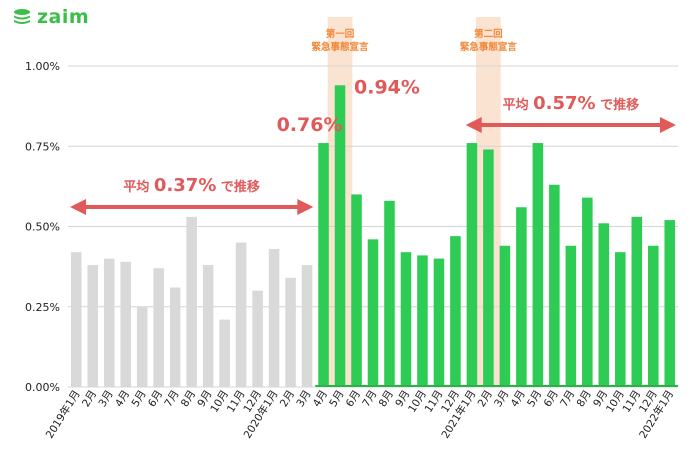 This screenshot has width=700, height=470. What do you see at coordinates (488, 34) in the screenshot?
I see `emergency-label: 第二回` at bounding box center [488, 34].